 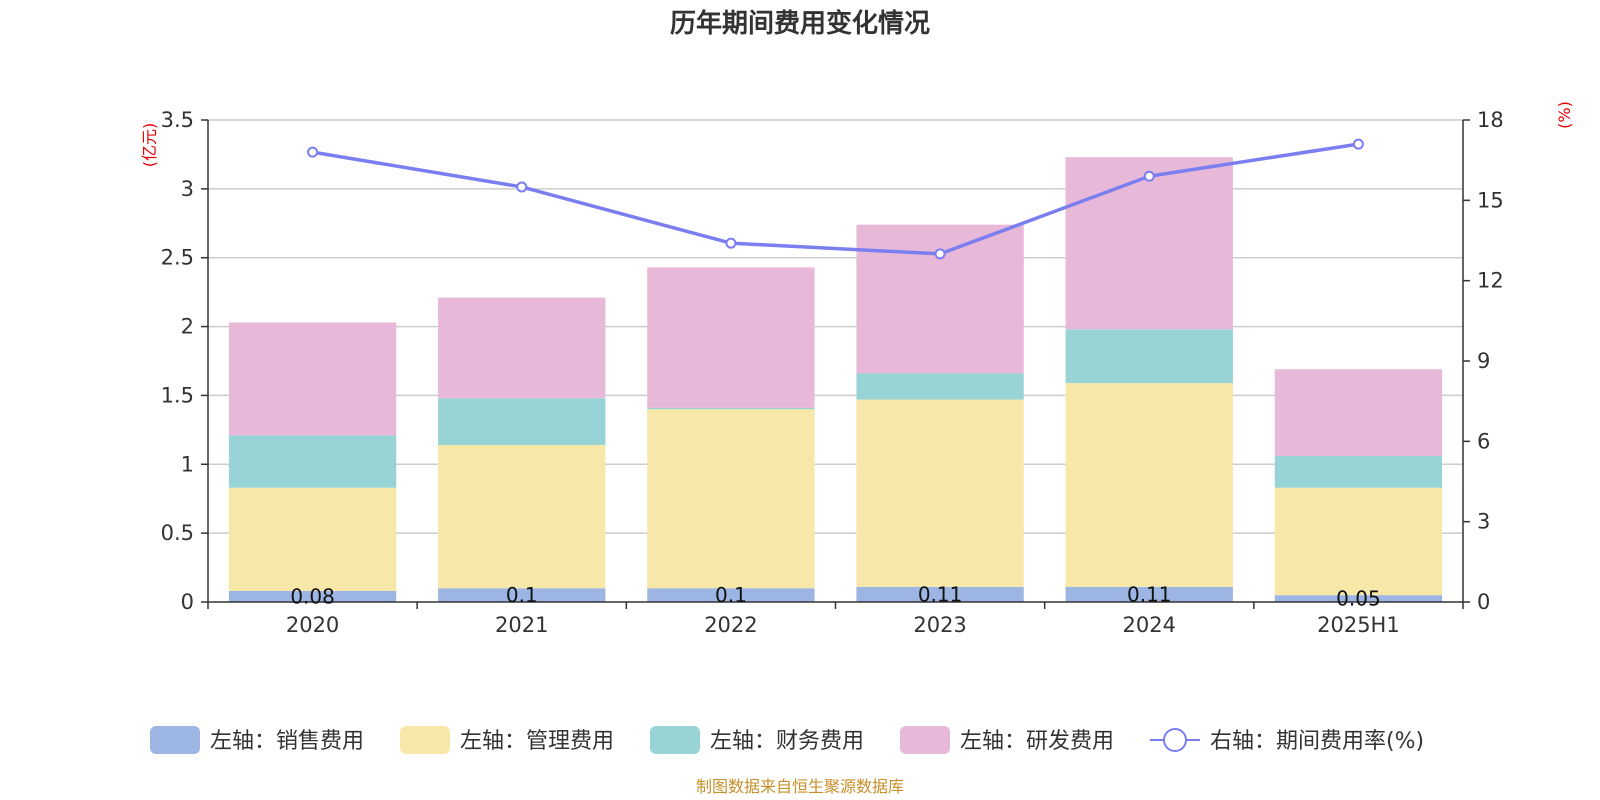 I want to click on x-axis-tick-label: 2022, so click(x=730, y=625).